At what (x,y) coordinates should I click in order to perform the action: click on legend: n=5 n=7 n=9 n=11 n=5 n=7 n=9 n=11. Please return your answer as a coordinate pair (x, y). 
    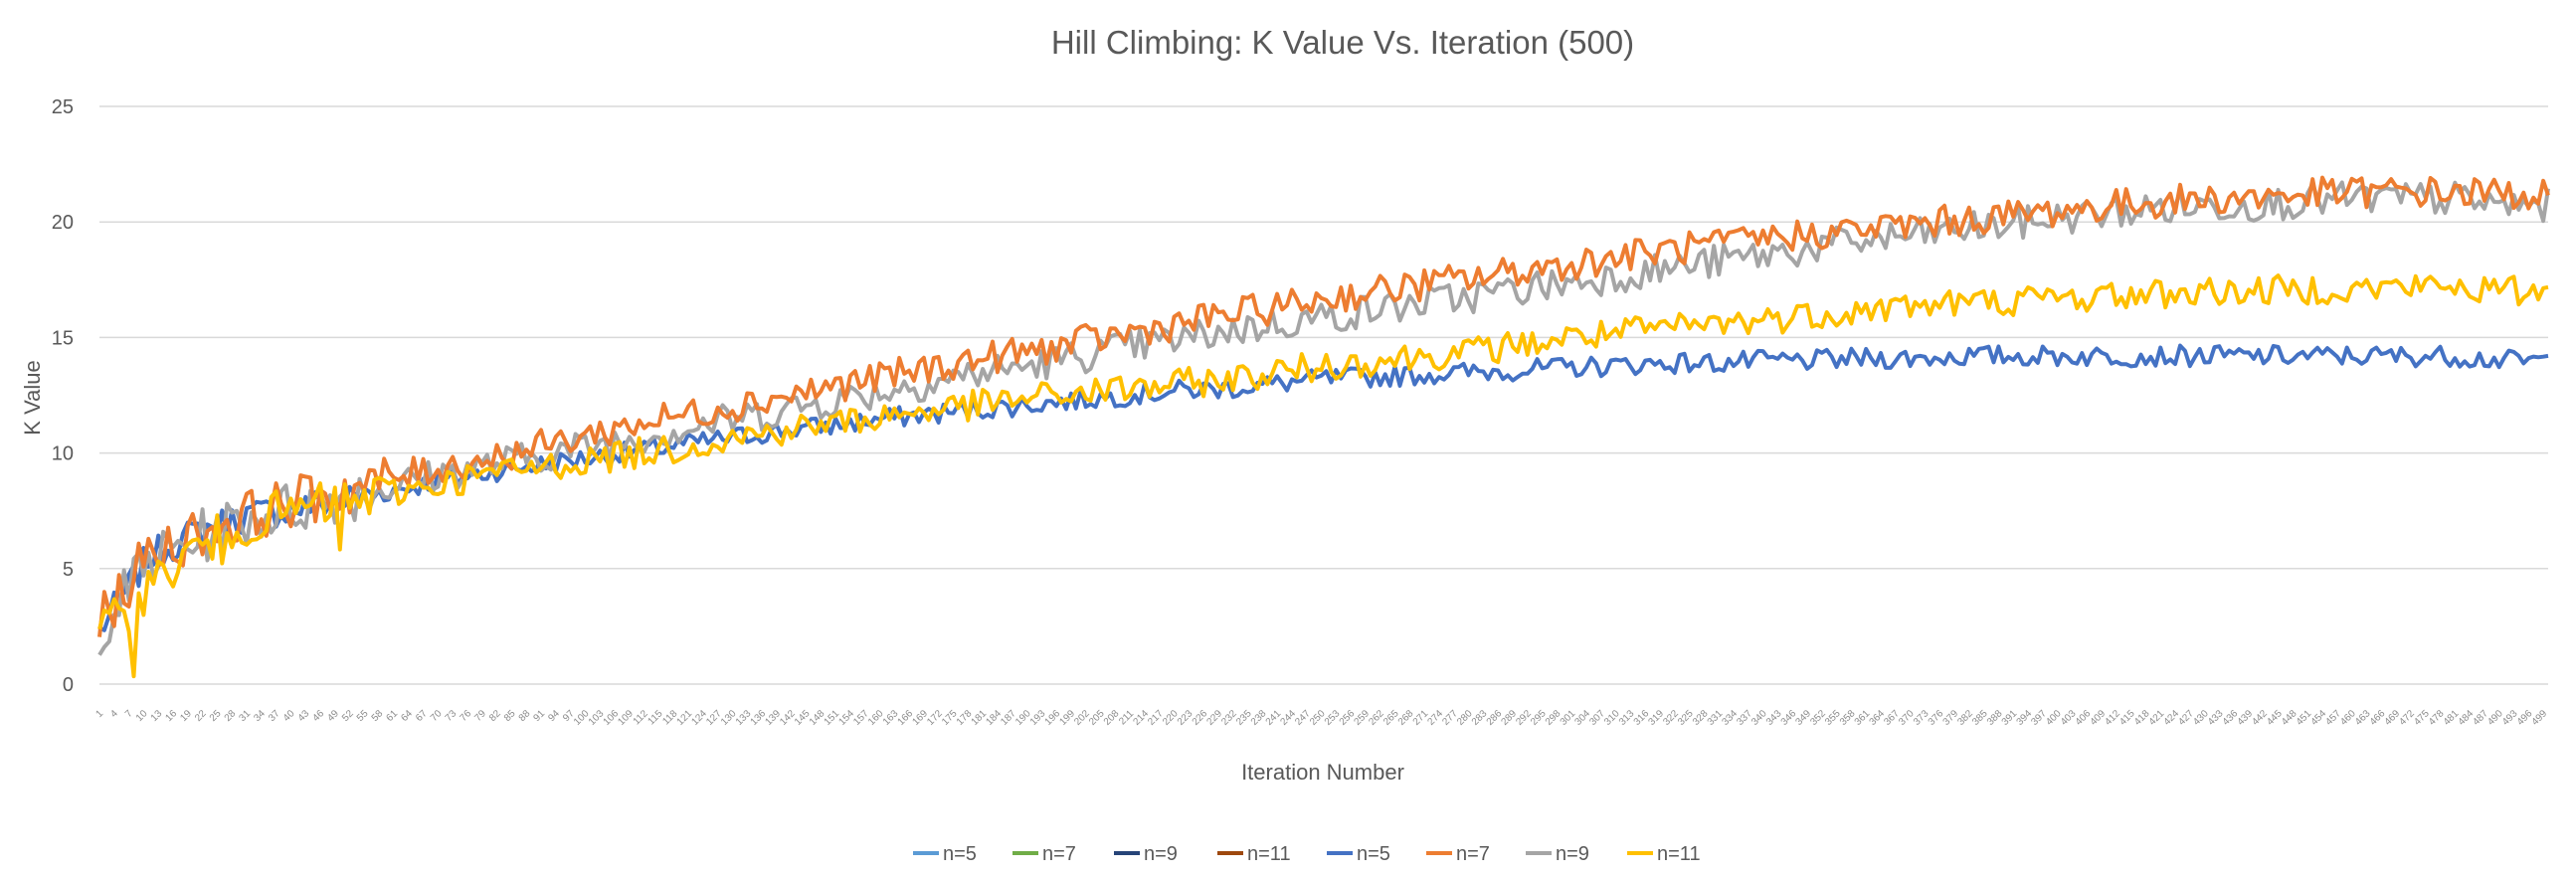
    Looking at the image, I should click on (1307, 854).